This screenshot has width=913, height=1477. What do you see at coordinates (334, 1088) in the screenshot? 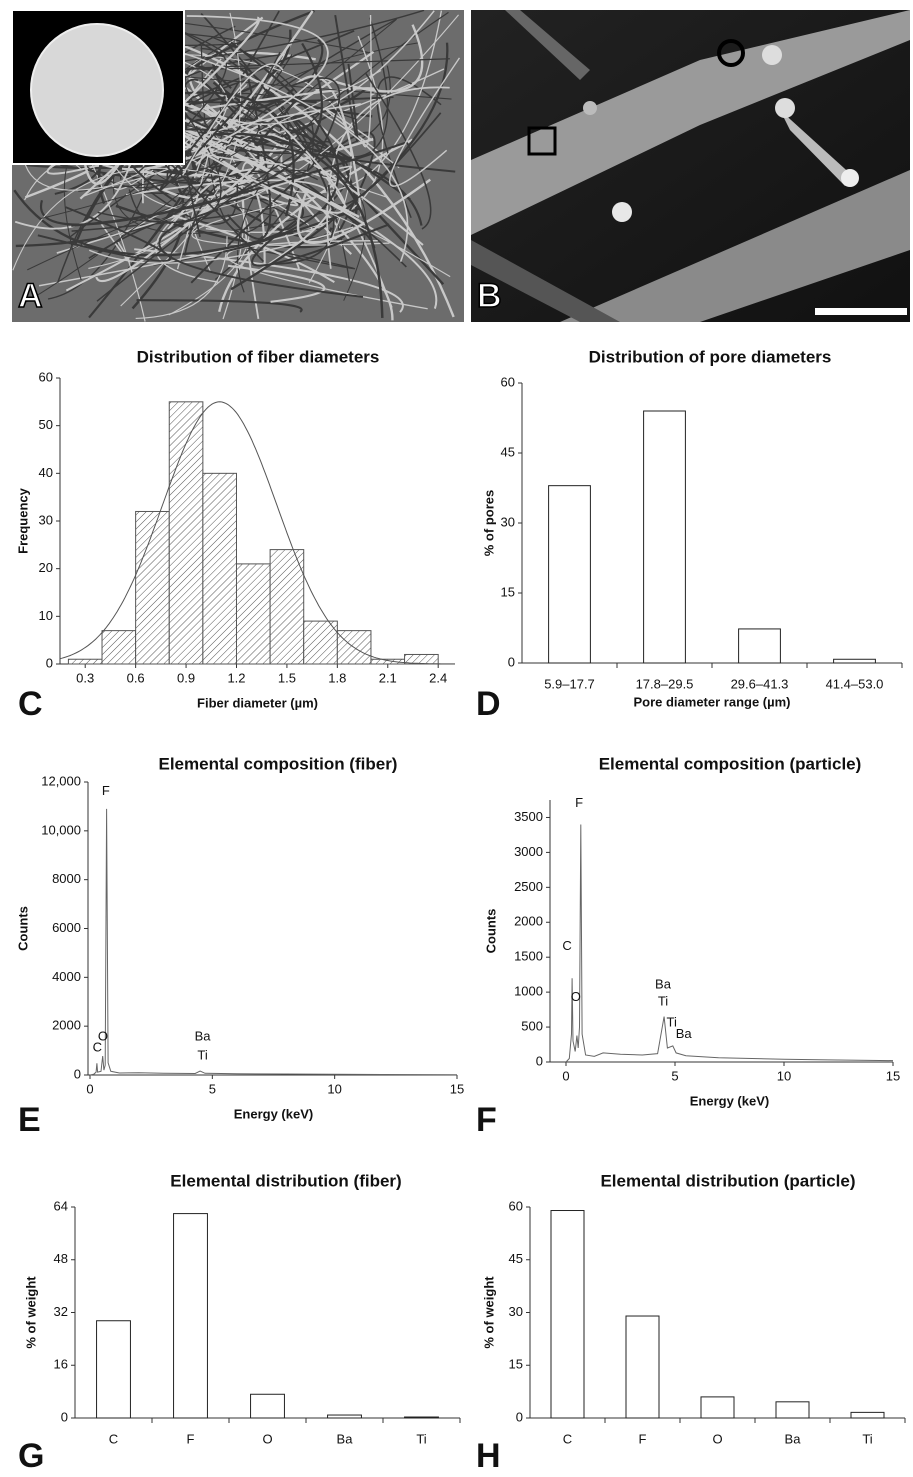
I see `x-tick-label: 10` at bounding box center [334, 1088].